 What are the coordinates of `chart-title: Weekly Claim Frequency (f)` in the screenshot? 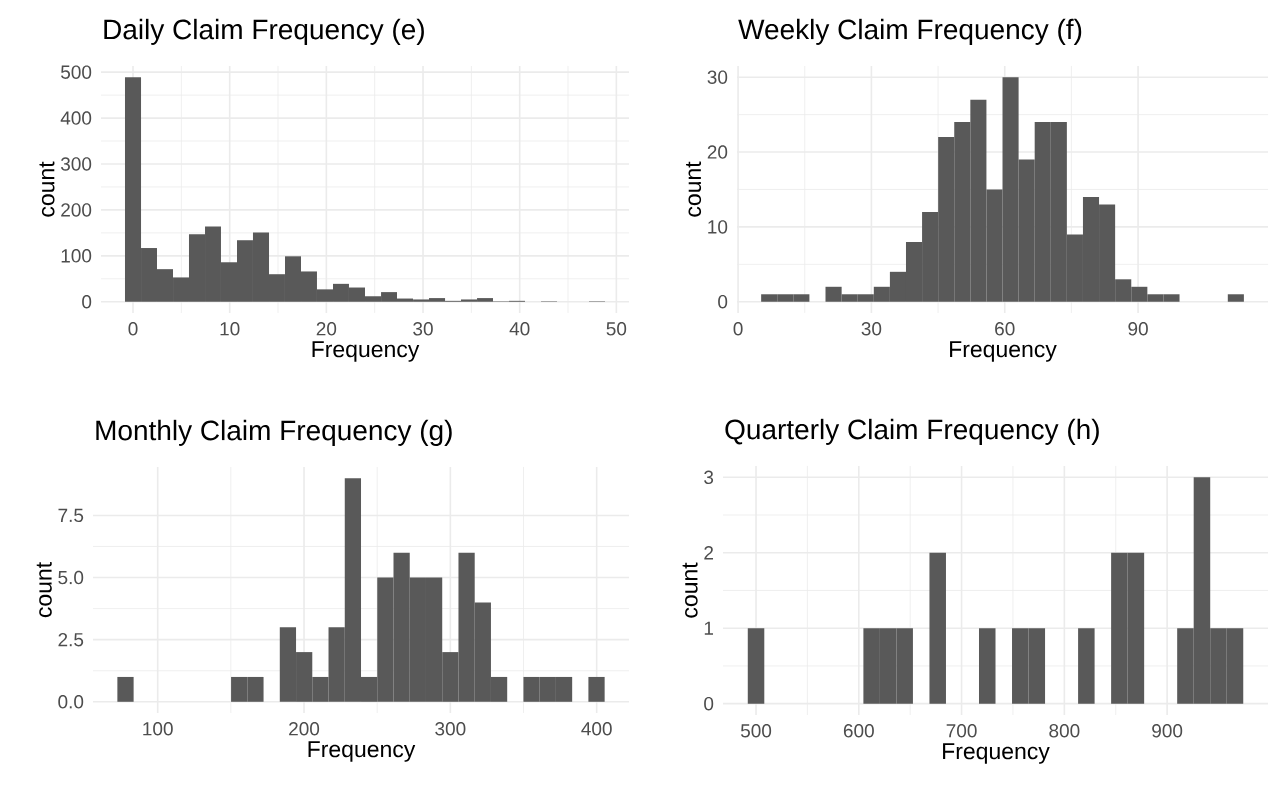 It's located at (910, 31).